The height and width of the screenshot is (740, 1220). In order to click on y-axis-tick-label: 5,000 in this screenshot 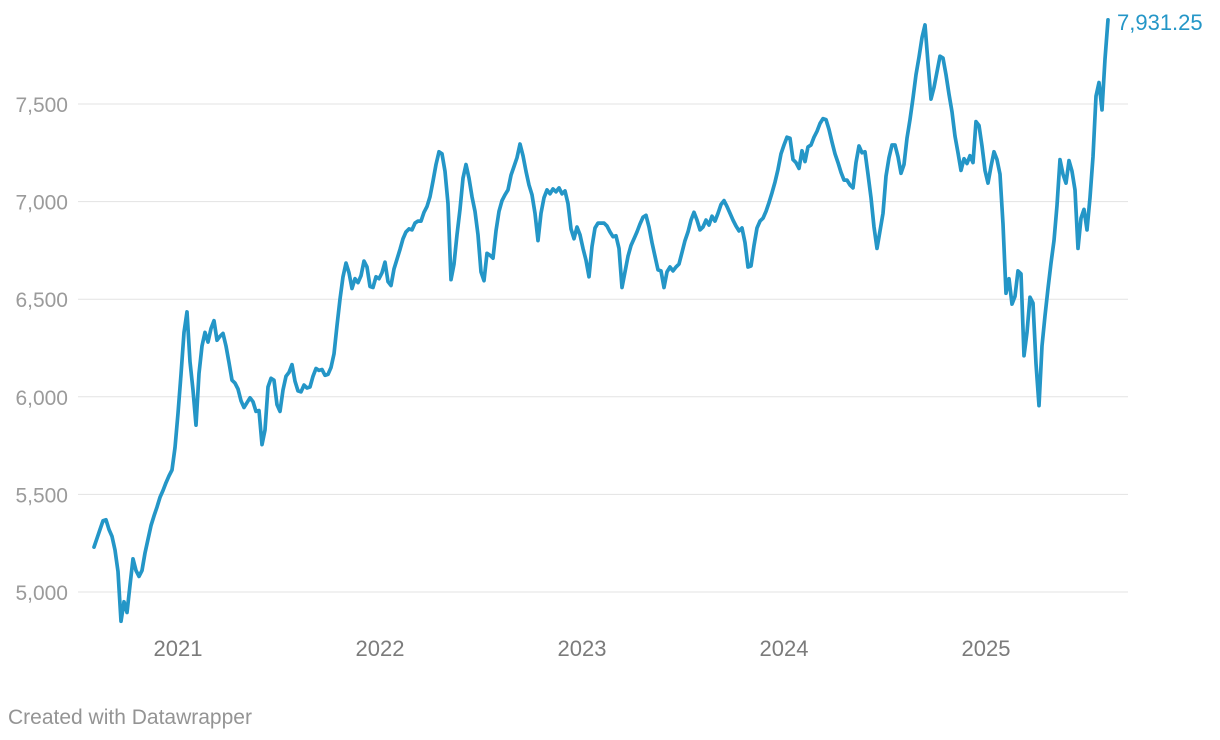, I will do `click(41, 593)`.